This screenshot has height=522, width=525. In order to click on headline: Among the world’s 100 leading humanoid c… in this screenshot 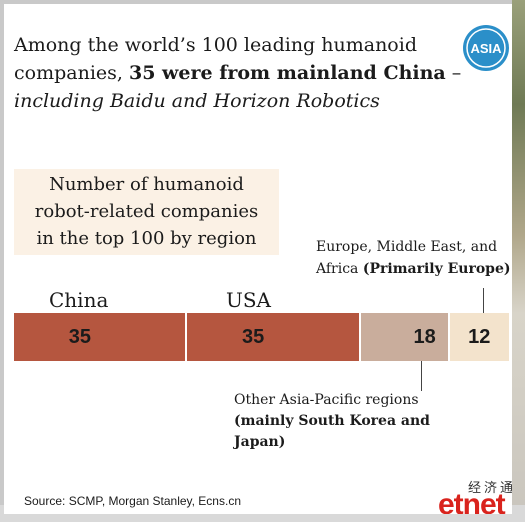, I will do `click(239, 73)`.